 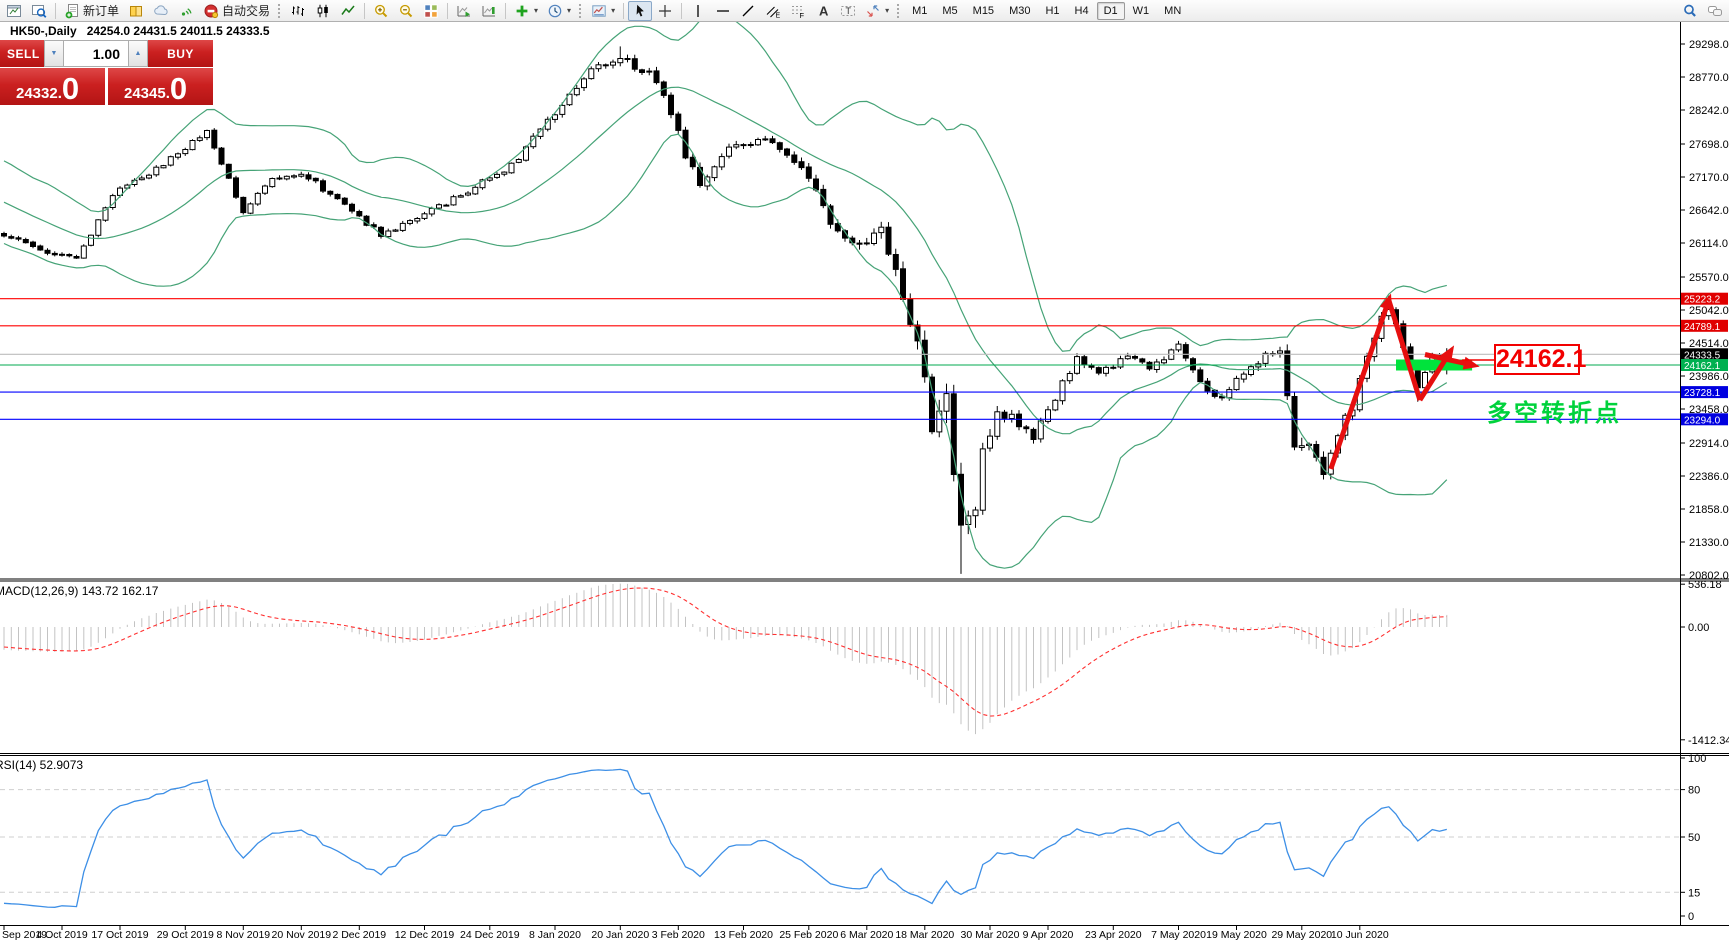 What do you see at coordinates (298, 11) in the screenshot?
I see `bar-chart-mode-button` at bounding box center [298, 11].